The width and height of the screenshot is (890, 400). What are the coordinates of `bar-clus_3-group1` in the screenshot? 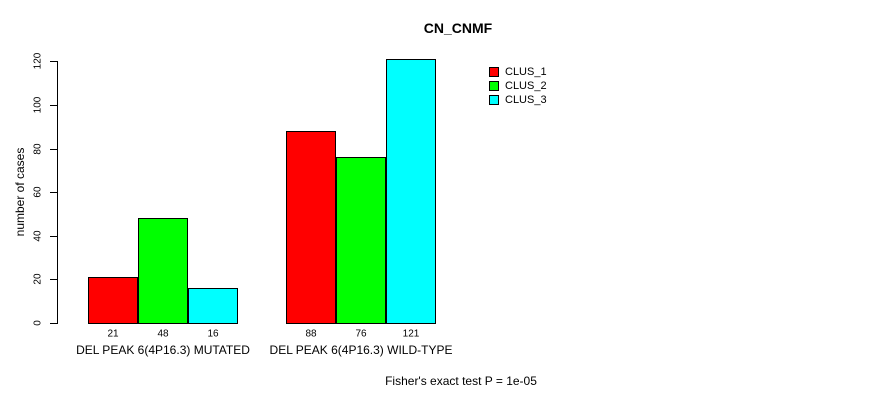 It's located at (213, 306).